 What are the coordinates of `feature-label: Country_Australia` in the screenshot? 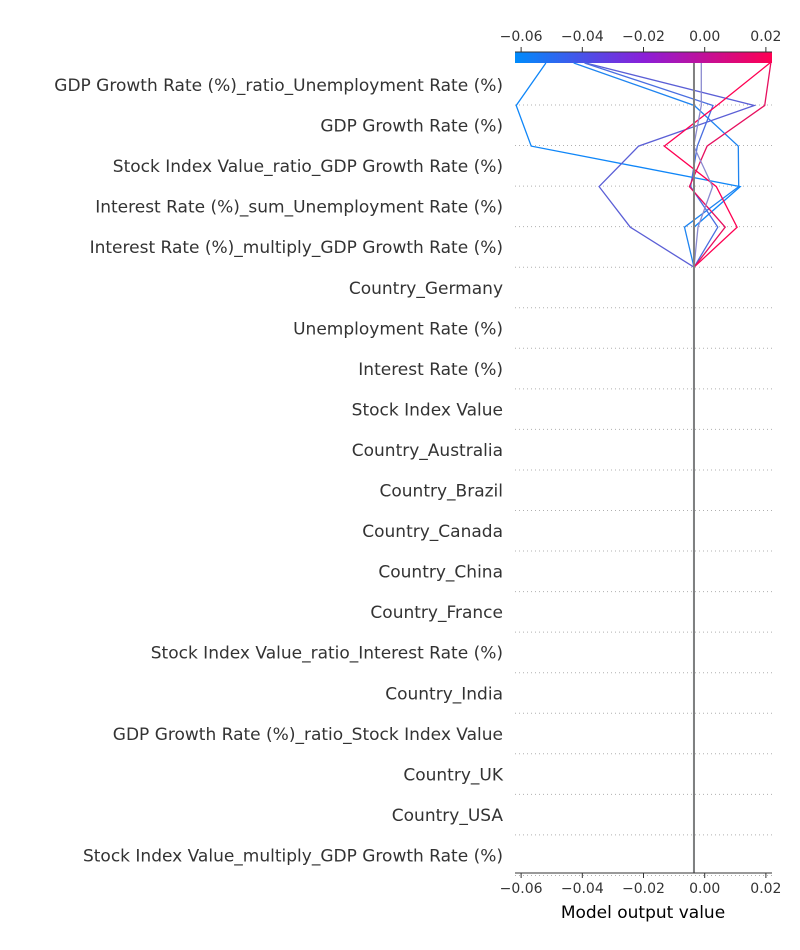 It's located at (427, 451).